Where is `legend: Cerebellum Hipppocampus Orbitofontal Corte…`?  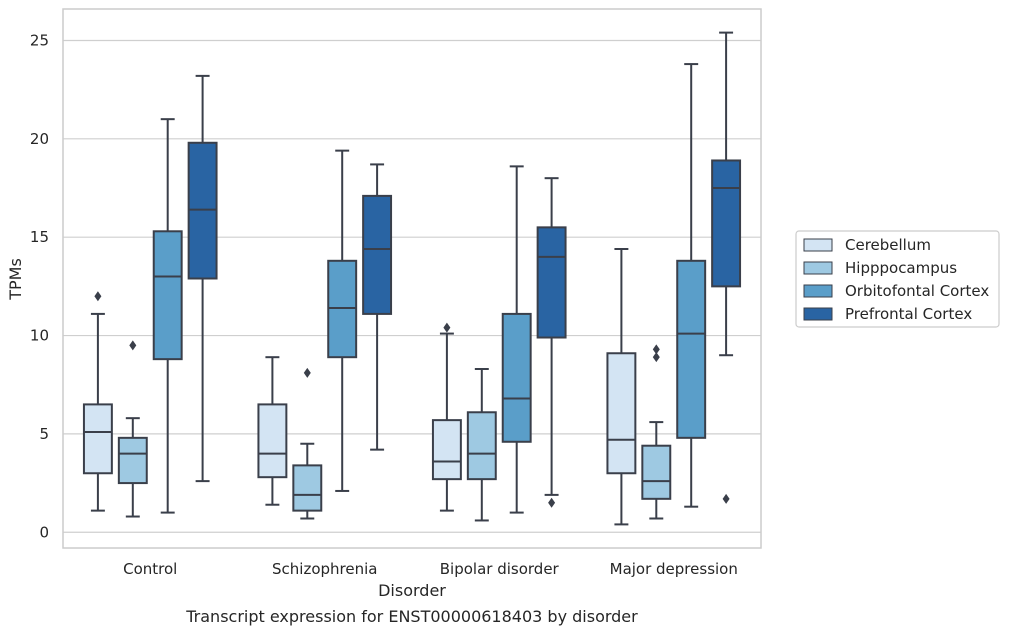
legend: Cerebellum Hipppocampus Orbitofontal Corte… is located at coordinates (897, 279).